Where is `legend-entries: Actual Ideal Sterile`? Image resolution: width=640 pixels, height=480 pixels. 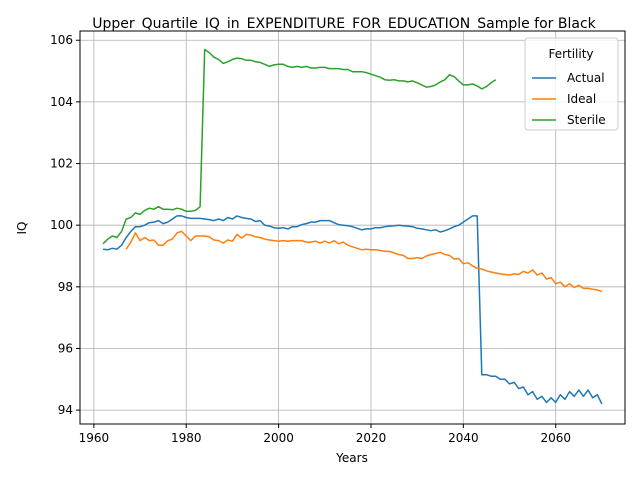 legend-entries: Actual Ideal Sterile is located at coordinates (569, 99).